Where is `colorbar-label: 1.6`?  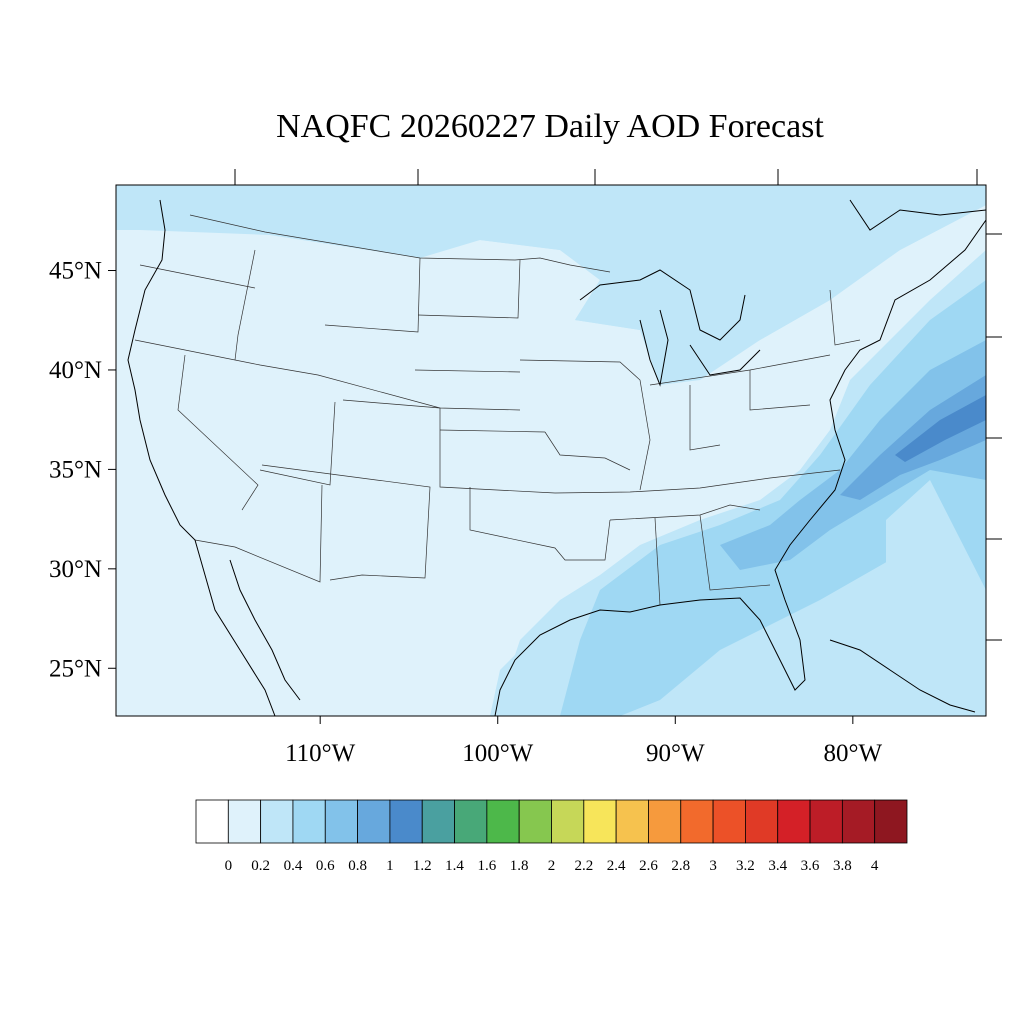
colorbar-label: 1.6 is located at coordinates (486, 866).